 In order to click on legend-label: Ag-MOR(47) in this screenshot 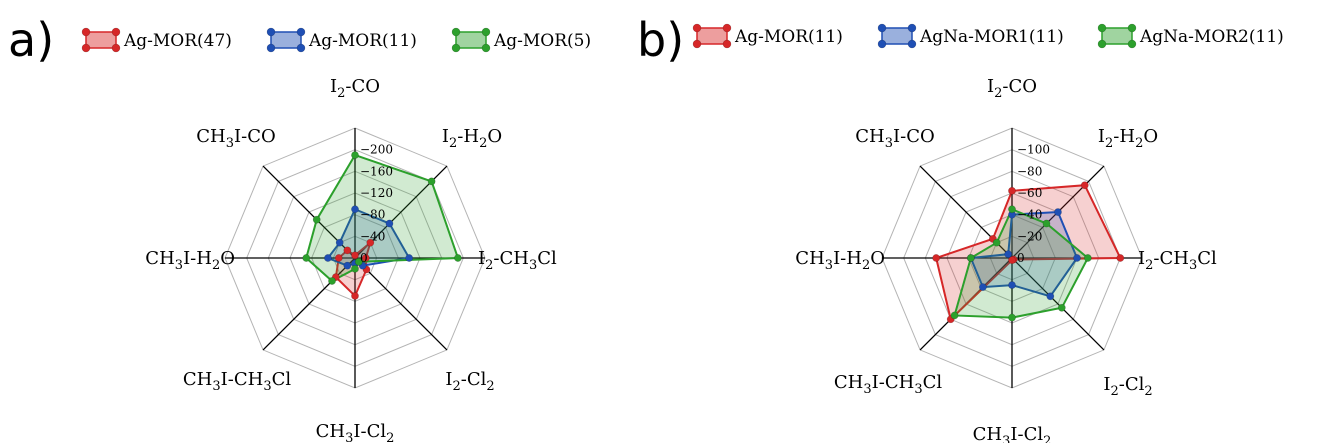, I will do `click(177, 41)`.